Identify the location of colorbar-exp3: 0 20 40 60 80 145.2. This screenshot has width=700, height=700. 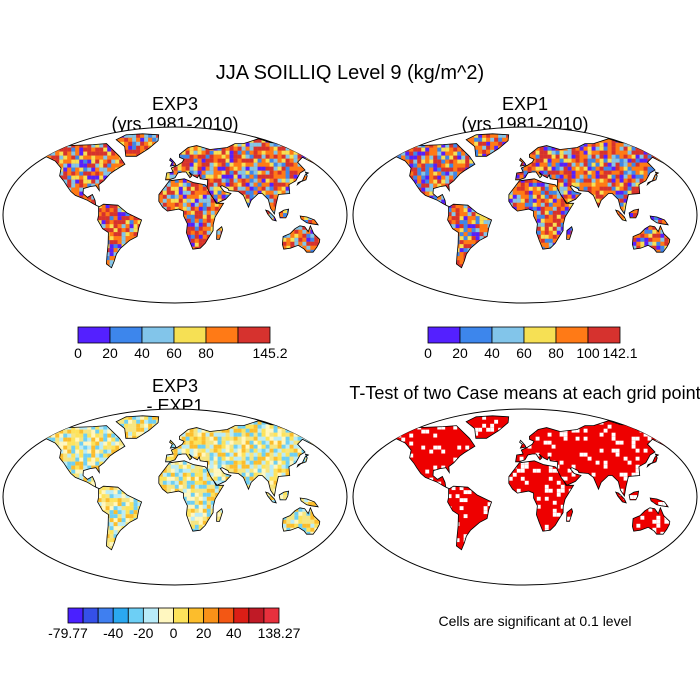
(181, 343).